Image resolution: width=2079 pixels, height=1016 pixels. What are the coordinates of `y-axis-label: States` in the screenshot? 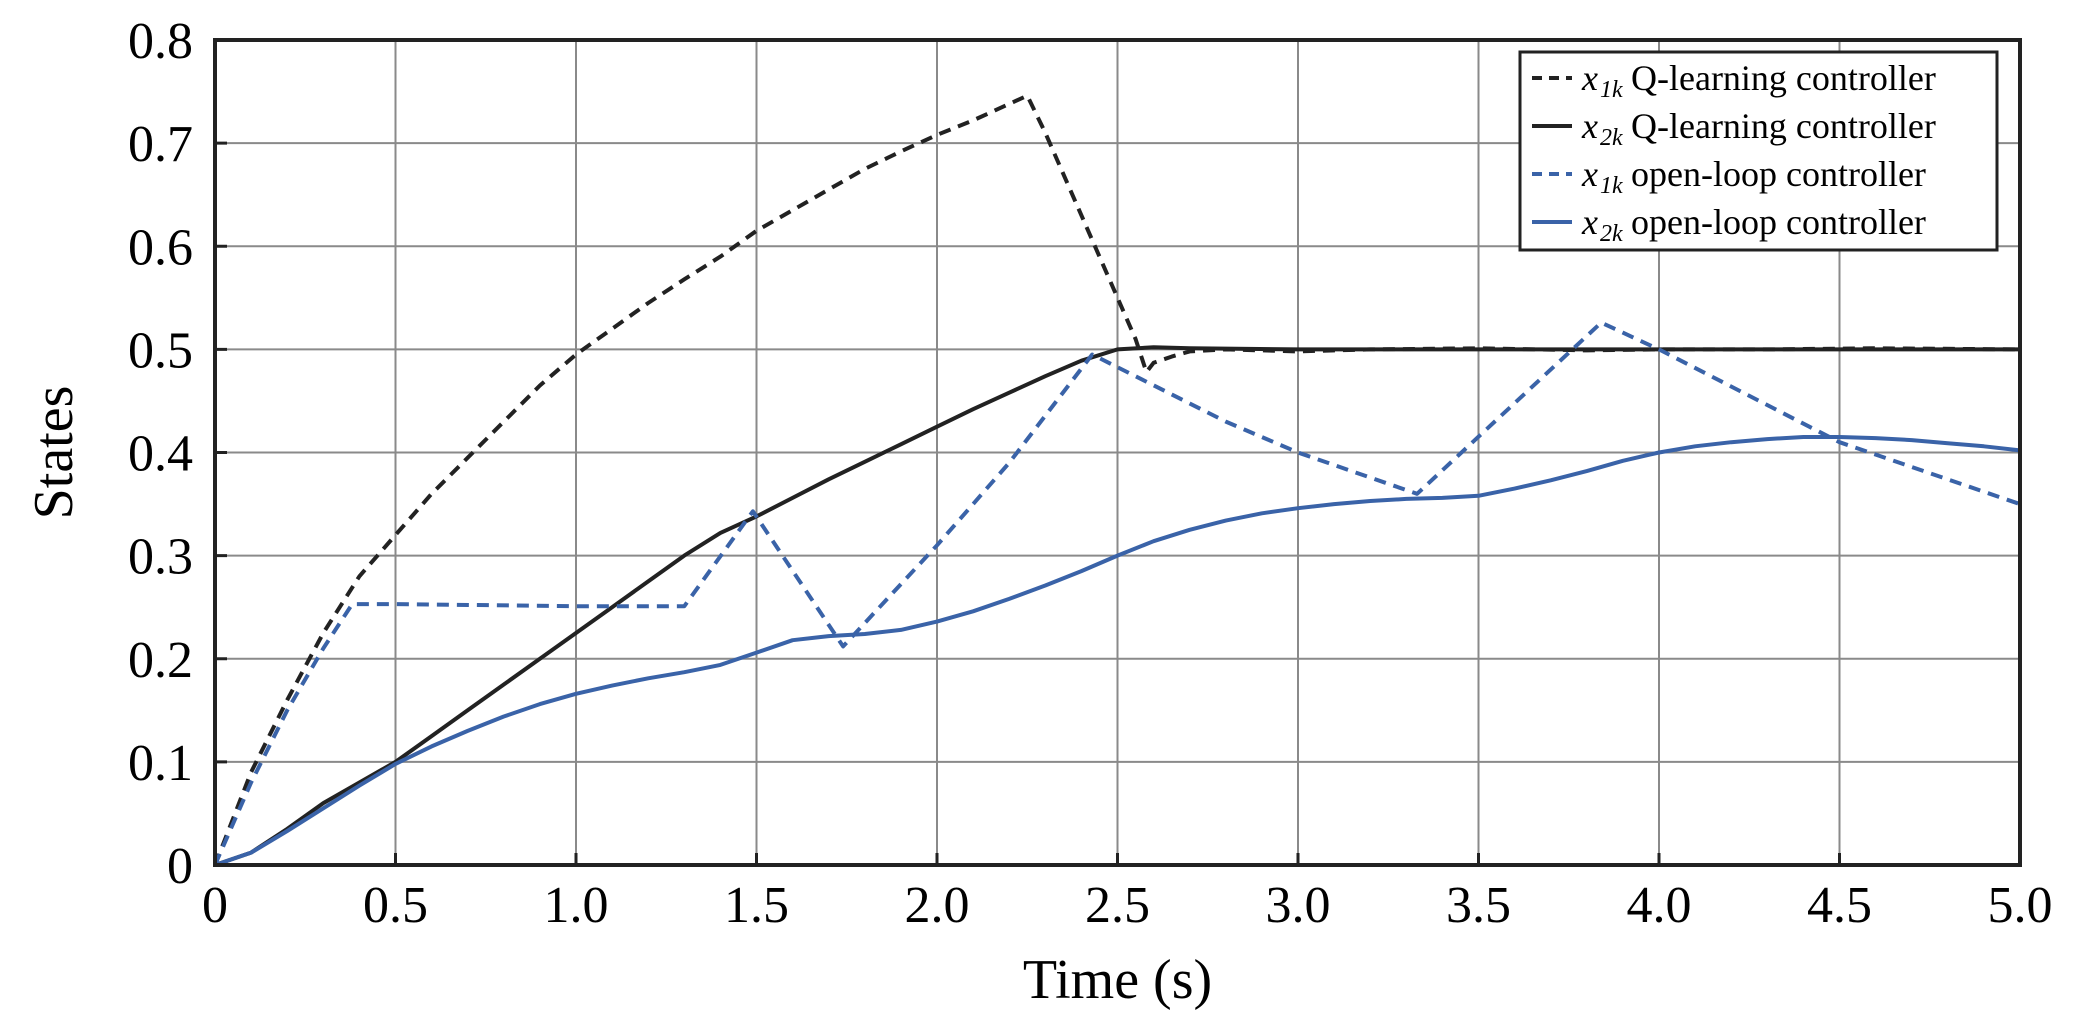 It's located at (54, 453).